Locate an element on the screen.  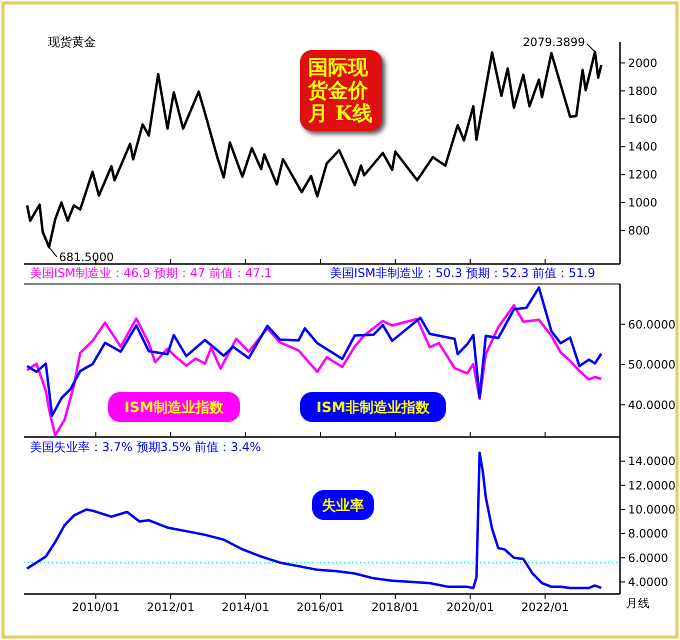
text: 月线 is located at coordinates (638, 603).